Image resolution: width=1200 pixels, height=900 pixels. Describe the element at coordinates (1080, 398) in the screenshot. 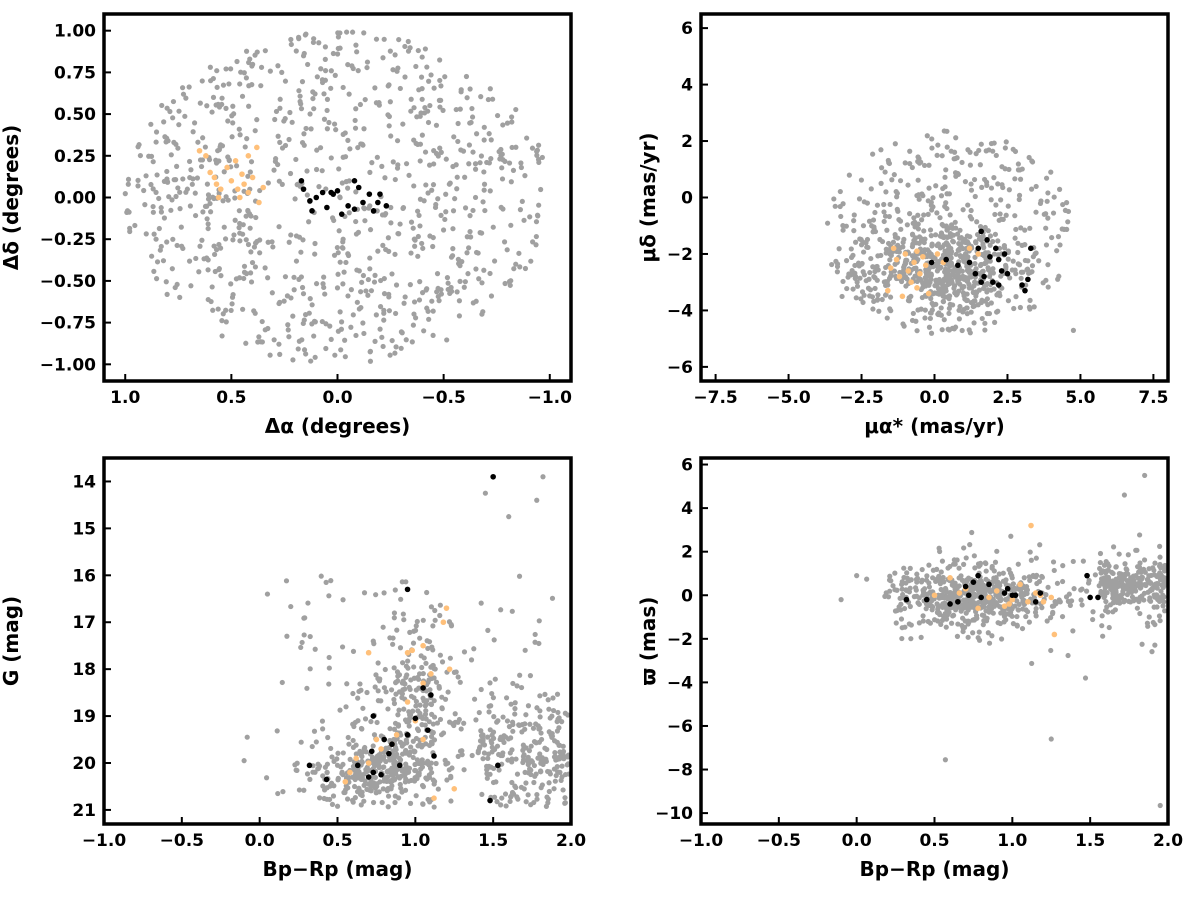

I see `x-tick-label: 5.0` at that location.